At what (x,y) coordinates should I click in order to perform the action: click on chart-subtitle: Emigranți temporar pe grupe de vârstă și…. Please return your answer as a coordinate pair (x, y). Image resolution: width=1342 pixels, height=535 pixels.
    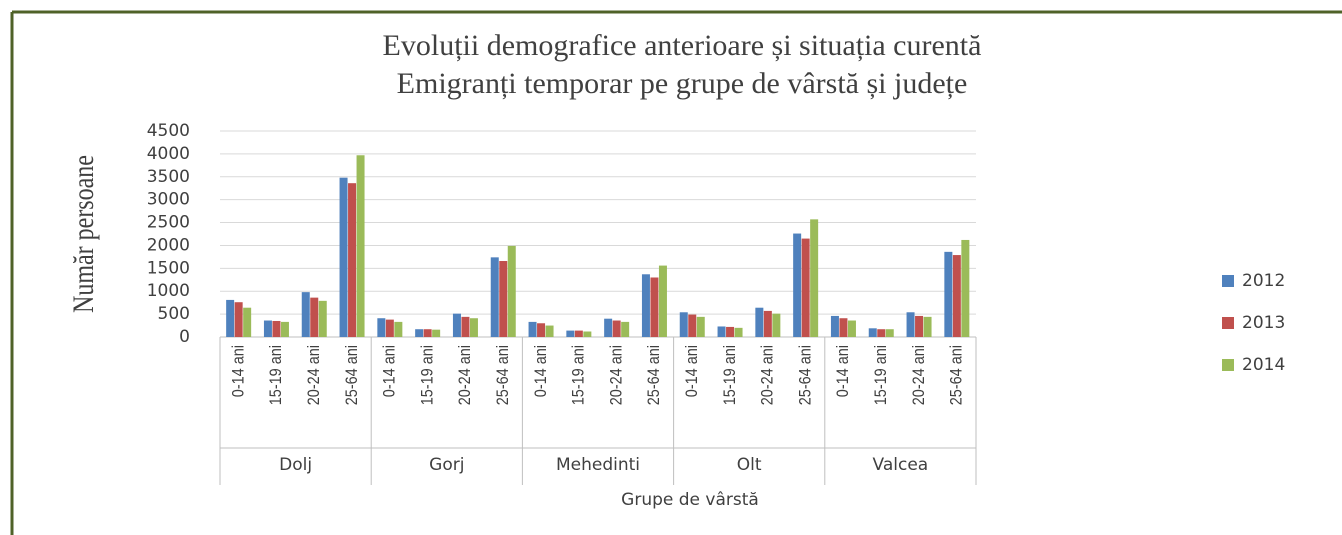
    Looking at the image, I should click on (682, 83).